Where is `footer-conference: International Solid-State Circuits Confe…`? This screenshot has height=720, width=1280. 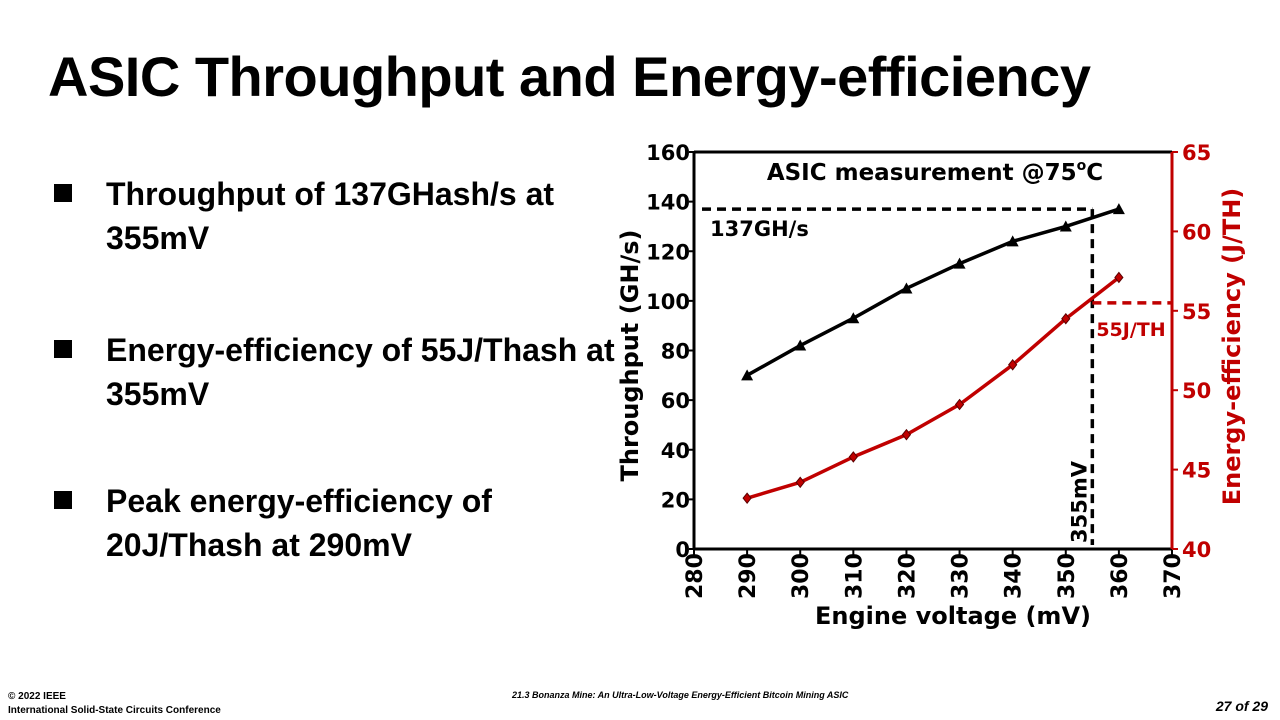
footer-conference: International Solid-State Circuits Confe… is located at coordinates (114, 710).